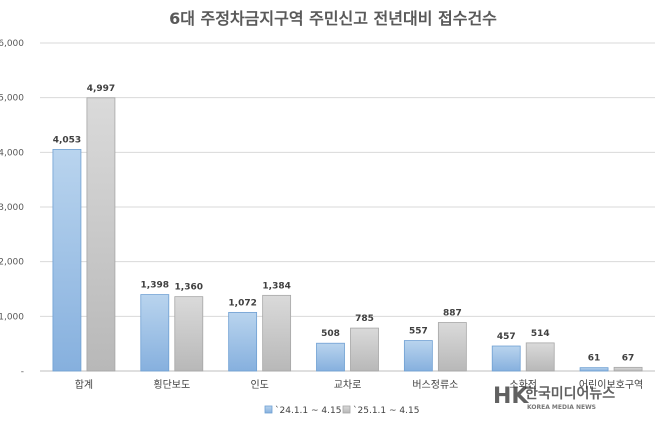 This screenshot has width=667, height=427. I want to click on x-tick-label: 소화전, so click(523, 385).